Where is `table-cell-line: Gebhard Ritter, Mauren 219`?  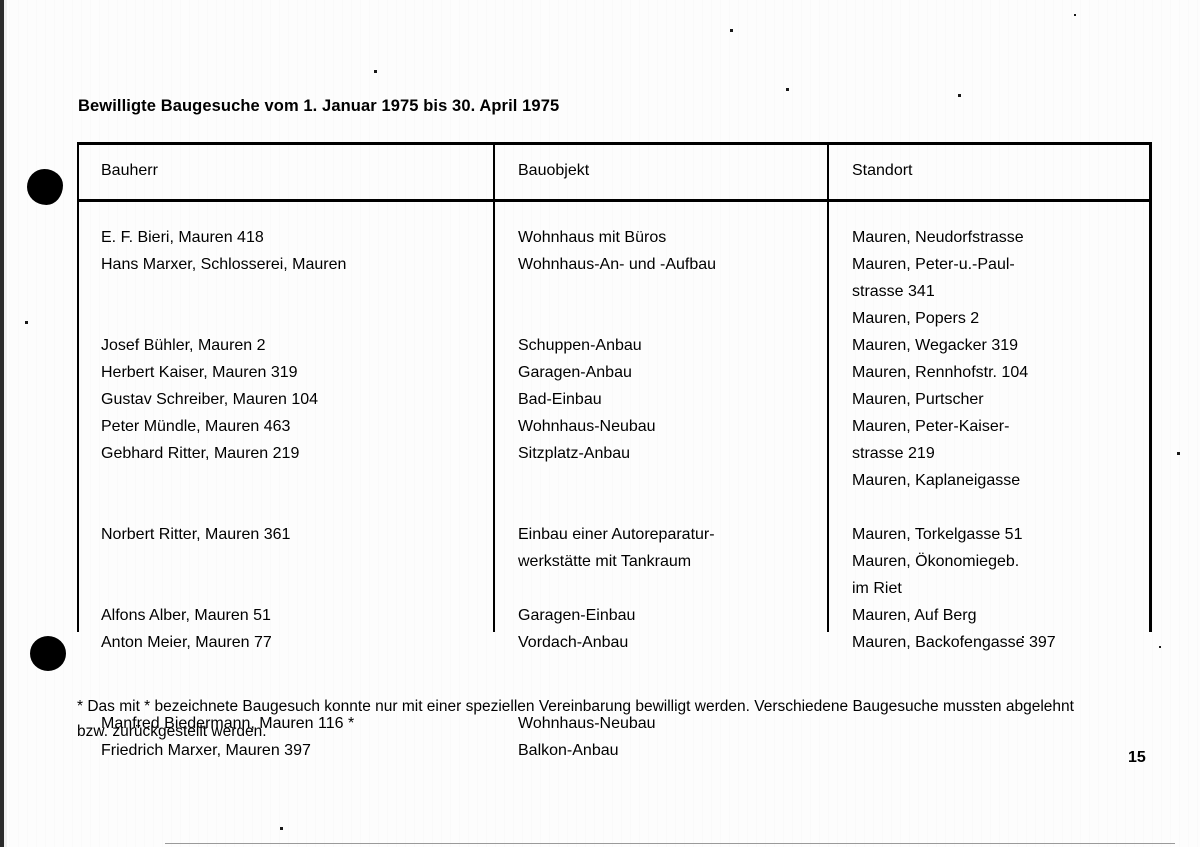
table-cell-line: Gebhard Ritter, Mauren 219 is located at coordinates (200, 453).